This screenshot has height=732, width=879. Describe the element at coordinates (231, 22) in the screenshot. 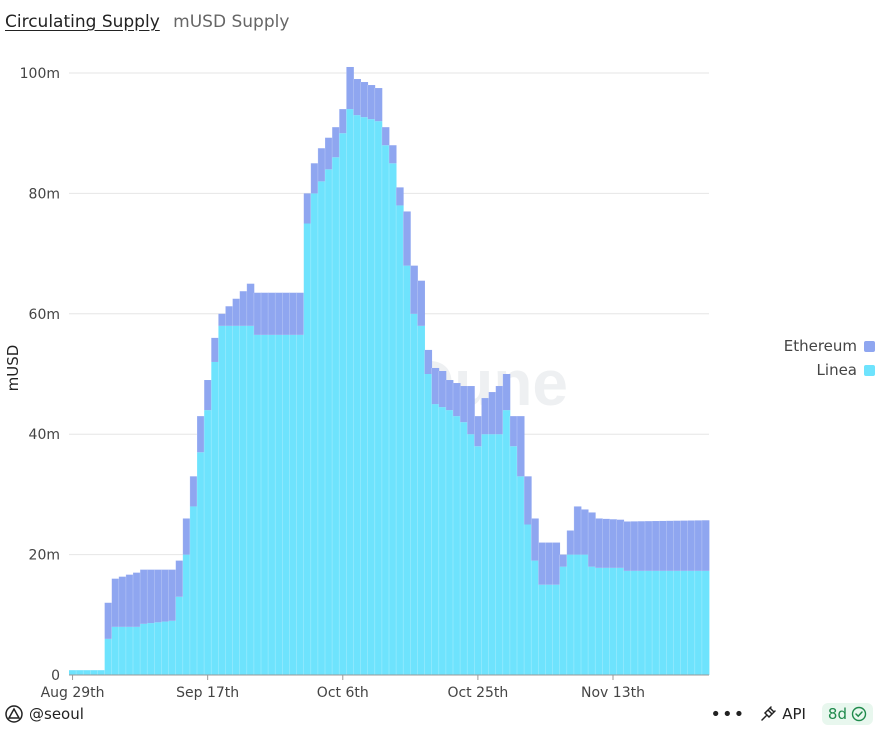

I see `tab-musd-supply: mUSD Supply` at that location.